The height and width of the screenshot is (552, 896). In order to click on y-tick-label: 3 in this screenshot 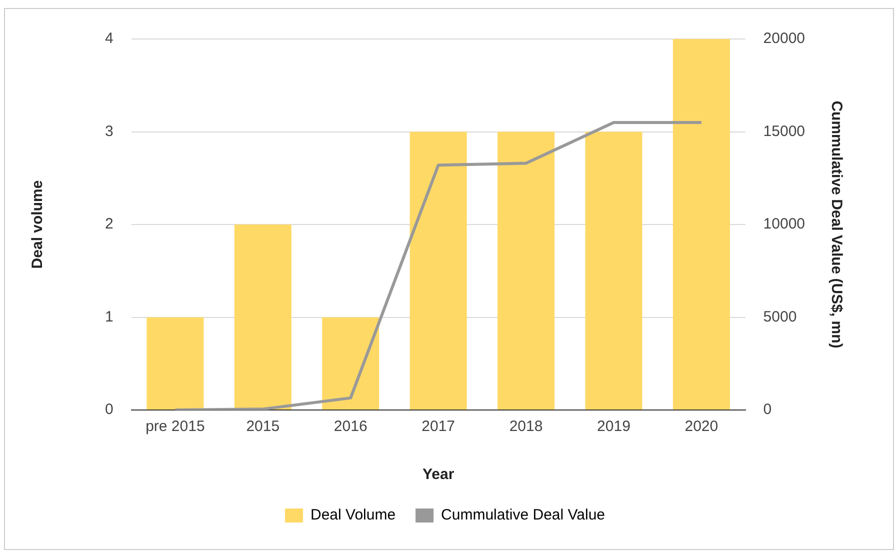, I will do `click(109, 131)`.